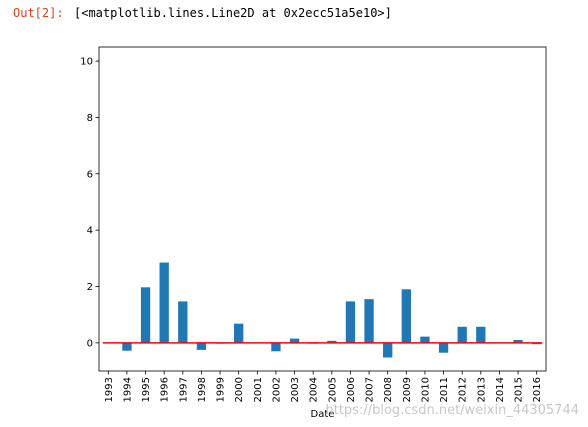 Image resolution: width=588 pixels, height=427 pixels. What do you see at coordinates (452, 410) in the screenshot?
I see `watermark: https://blog.csdn.net/weixin_44305744` at bounding box center [452, 410].